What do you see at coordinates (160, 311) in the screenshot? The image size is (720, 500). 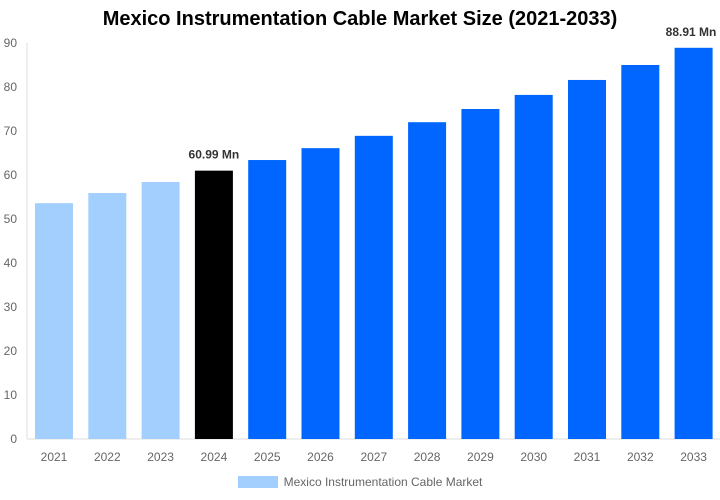 I see `bar-2023` at bounding box center [160, 311].